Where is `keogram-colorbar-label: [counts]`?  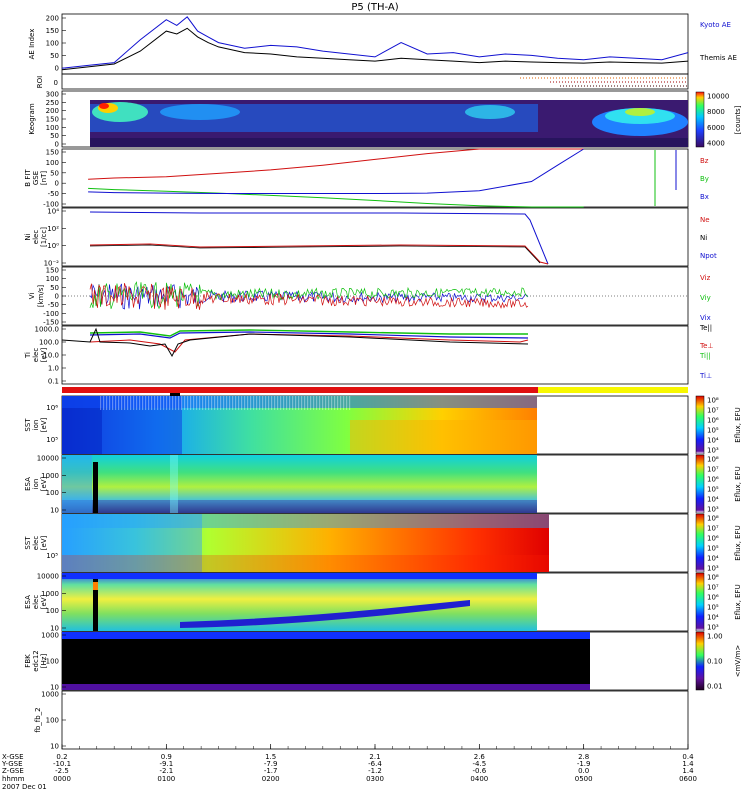 keogram-colorbar-label: [counts] is located at coordinates (738, 119).